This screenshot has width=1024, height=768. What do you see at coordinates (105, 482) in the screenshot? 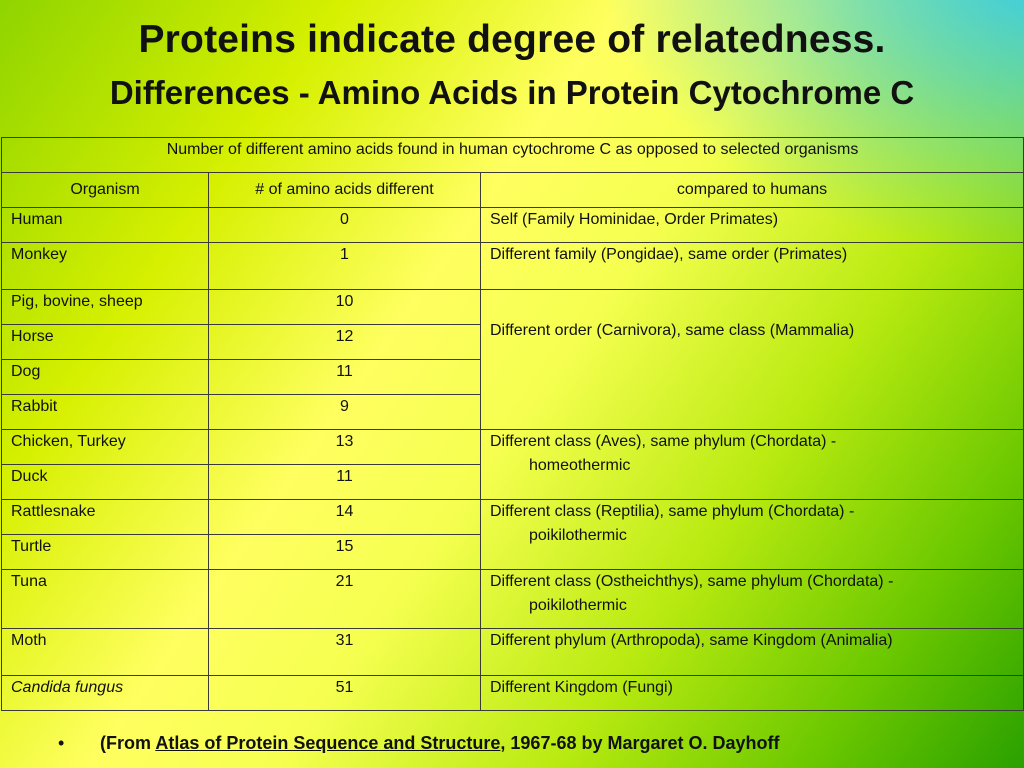
I see `organism-cell: Duck` at bounding box center [105, 482].